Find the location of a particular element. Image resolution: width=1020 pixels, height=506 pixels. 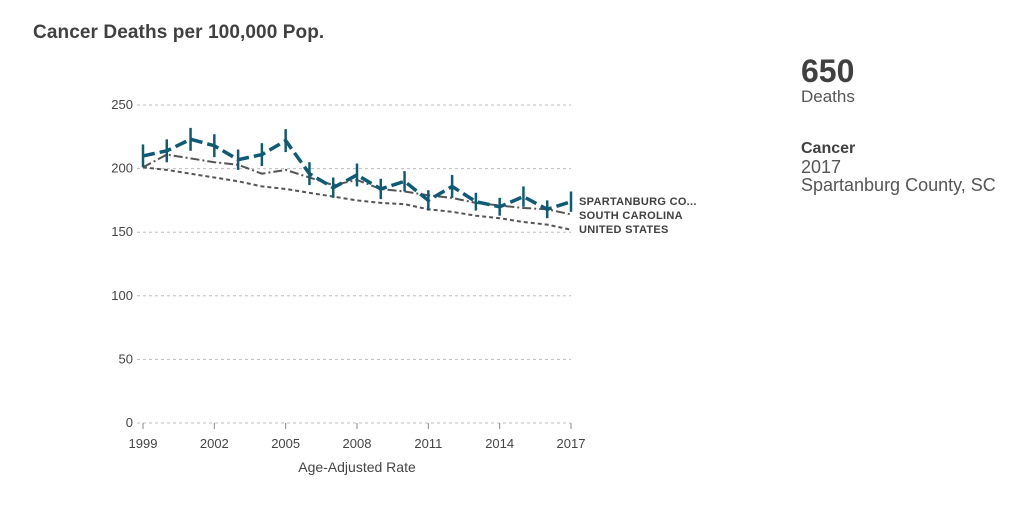

cause-label: Cancer is located at coordinates (828, 148).